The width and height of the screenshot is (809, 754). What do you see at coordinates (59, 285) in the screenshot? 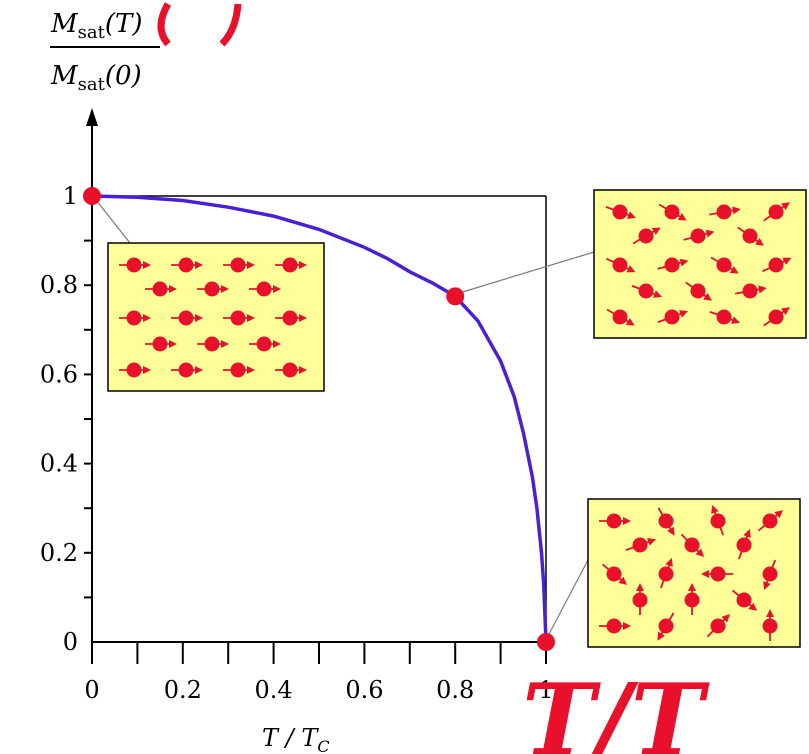
I see `y-tick-label: 0.8` at bounding box center [59, 285].